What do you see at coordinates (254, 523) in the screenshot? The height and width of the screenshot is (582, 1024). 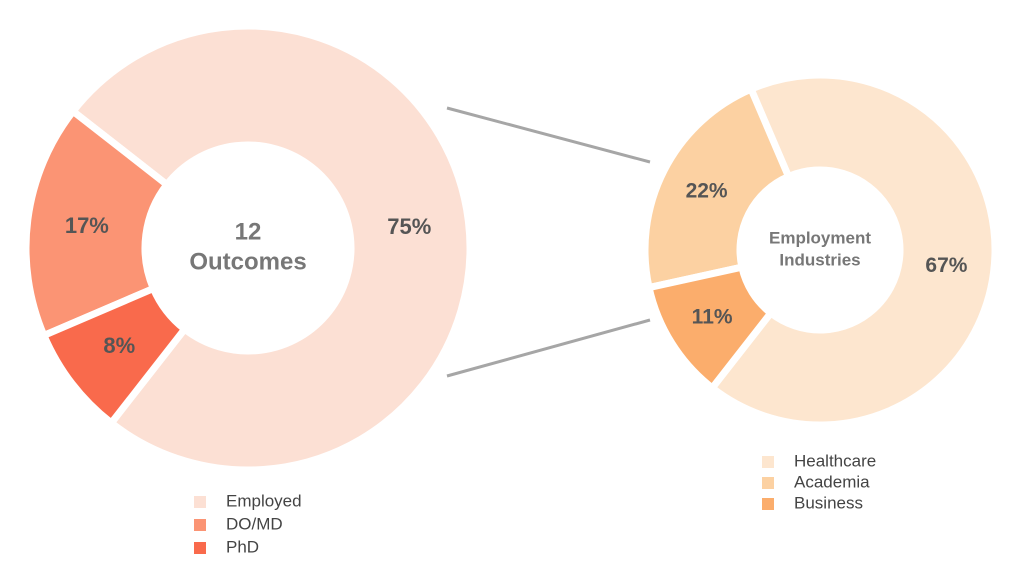 I see `legend-label: DO/MD` at bounding box center [254, 523].